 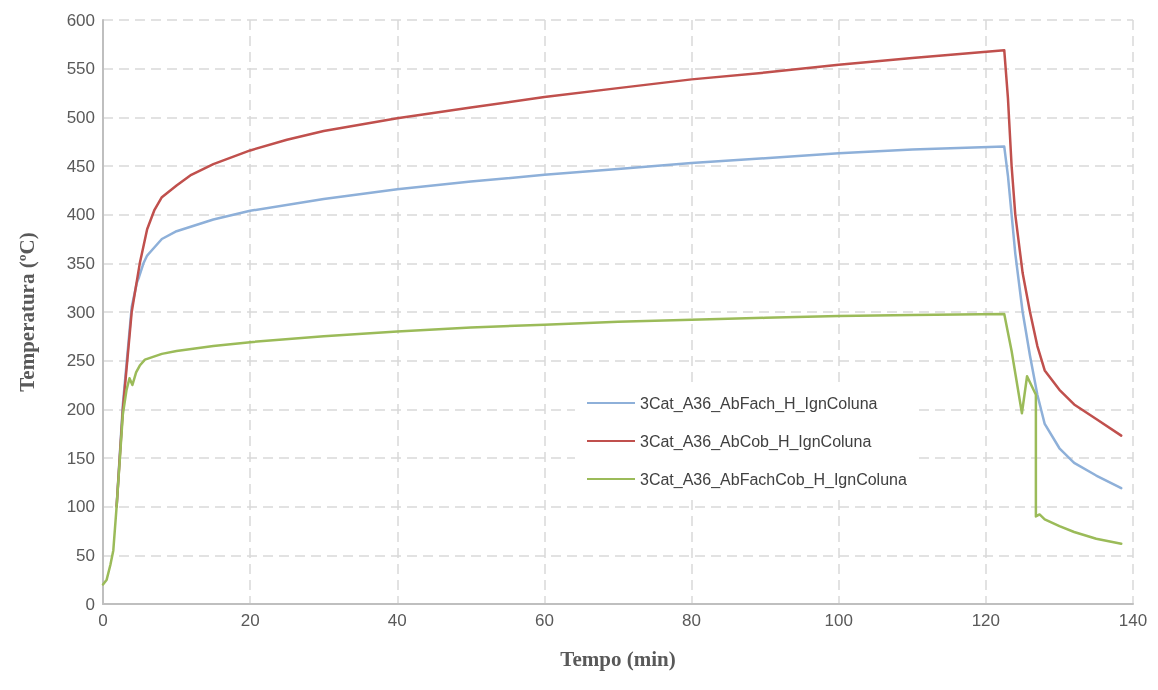 What do you see at coordinates (773, 479) in the screenshot?
I see `legend-label: 3Cat_A36_AbFachCob_H_IgnColuna` at bounding box center [773, 479].